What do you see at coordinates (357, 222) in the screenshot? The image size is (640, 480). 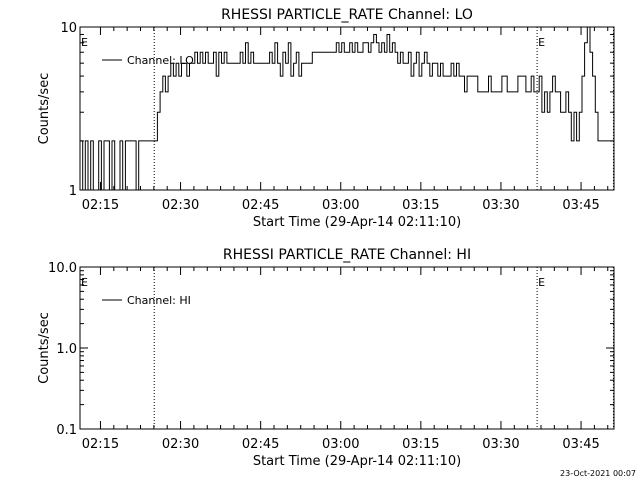 I see `x-axis-label-1: Start Time (29-Apr-14 02:11:10)` at bounding box center [357, 222].